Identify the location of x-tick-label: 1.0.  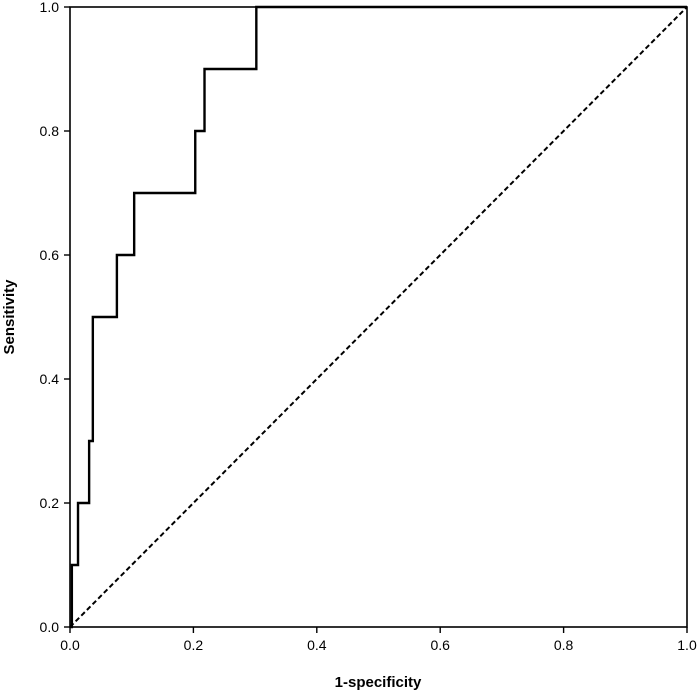
(687, 645).